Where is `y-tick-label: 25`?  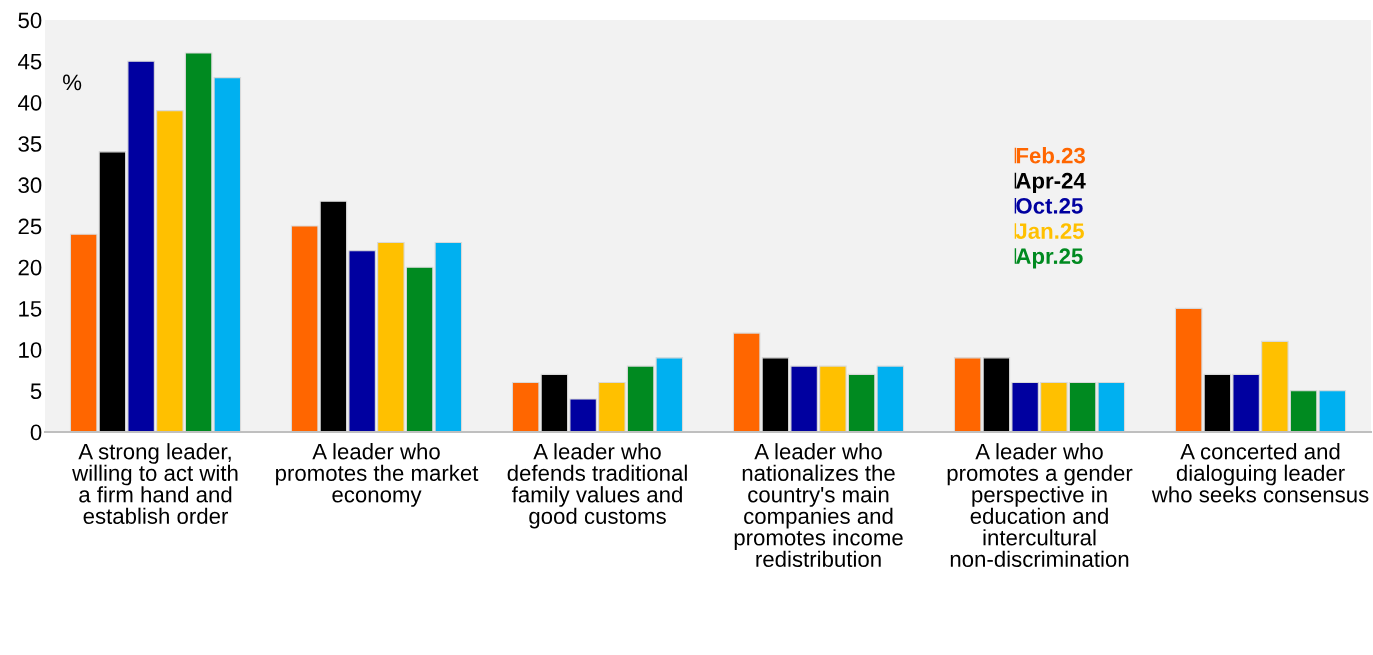 y-tick-label: 25 is located at coordinates (30, 226).